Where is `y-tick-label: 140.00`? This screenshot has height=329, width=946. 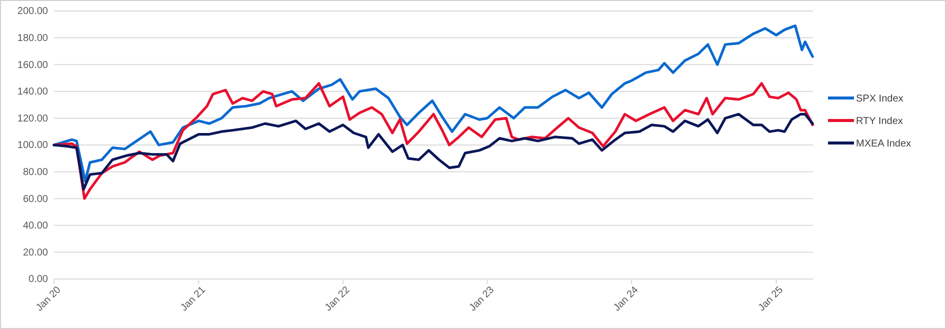 y-tick-label: 140.00 is located at coordinates (32, 92).